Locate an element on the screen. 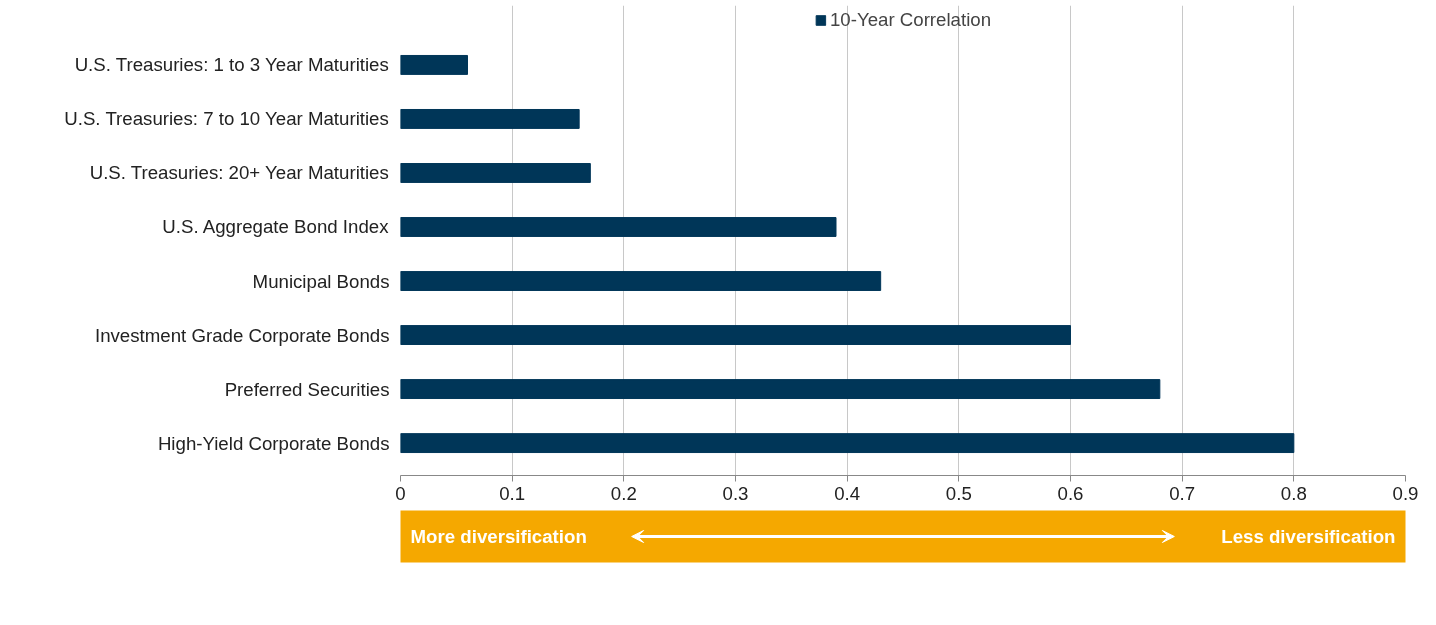  y-tick-label: Investment Grade Corporate Bonds is located at coordinates (242, 335).